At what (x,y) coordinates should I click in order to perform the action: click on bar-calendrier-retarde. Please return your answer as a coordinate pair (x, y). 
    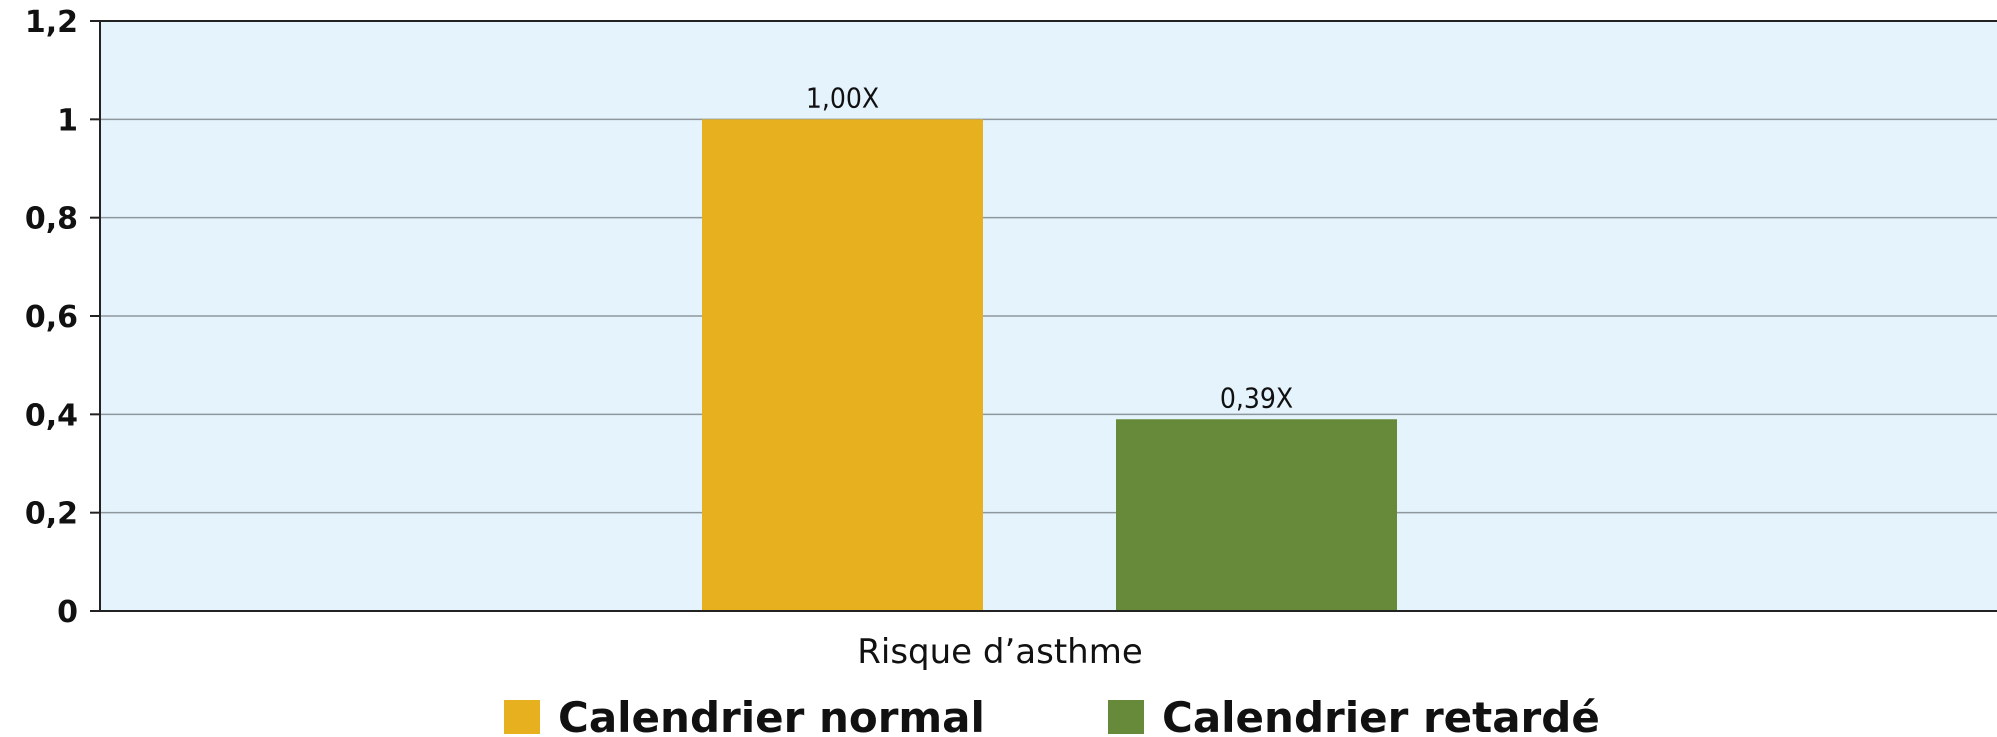
    Looking at the image, I should click on (1256, 515).